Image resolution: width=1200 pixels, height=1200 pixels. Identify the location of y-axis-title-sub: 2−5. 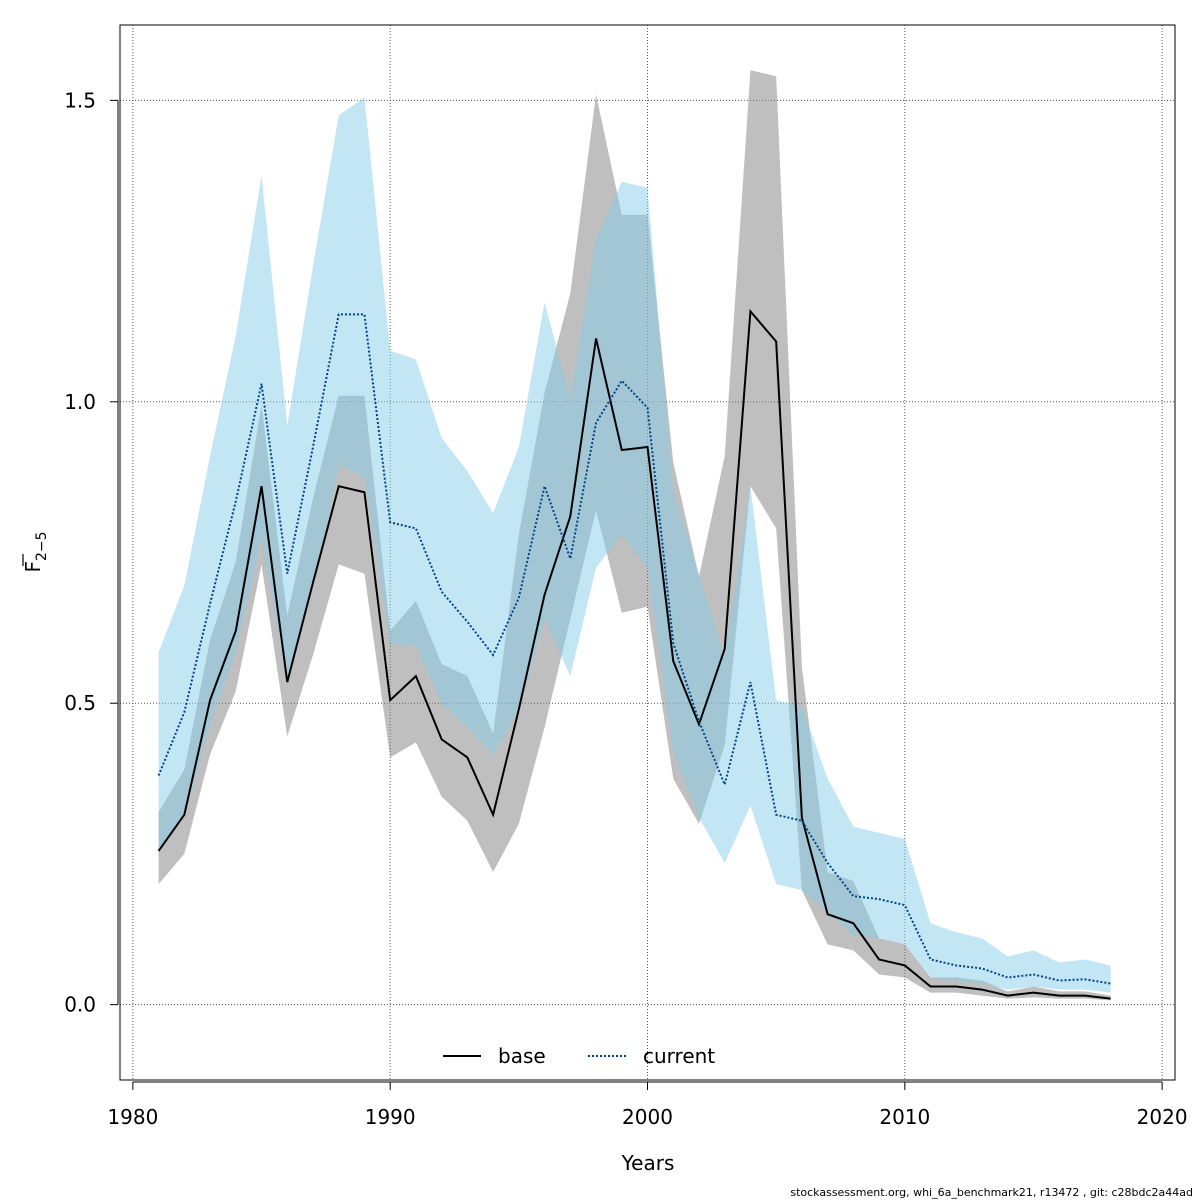
(42, 546).